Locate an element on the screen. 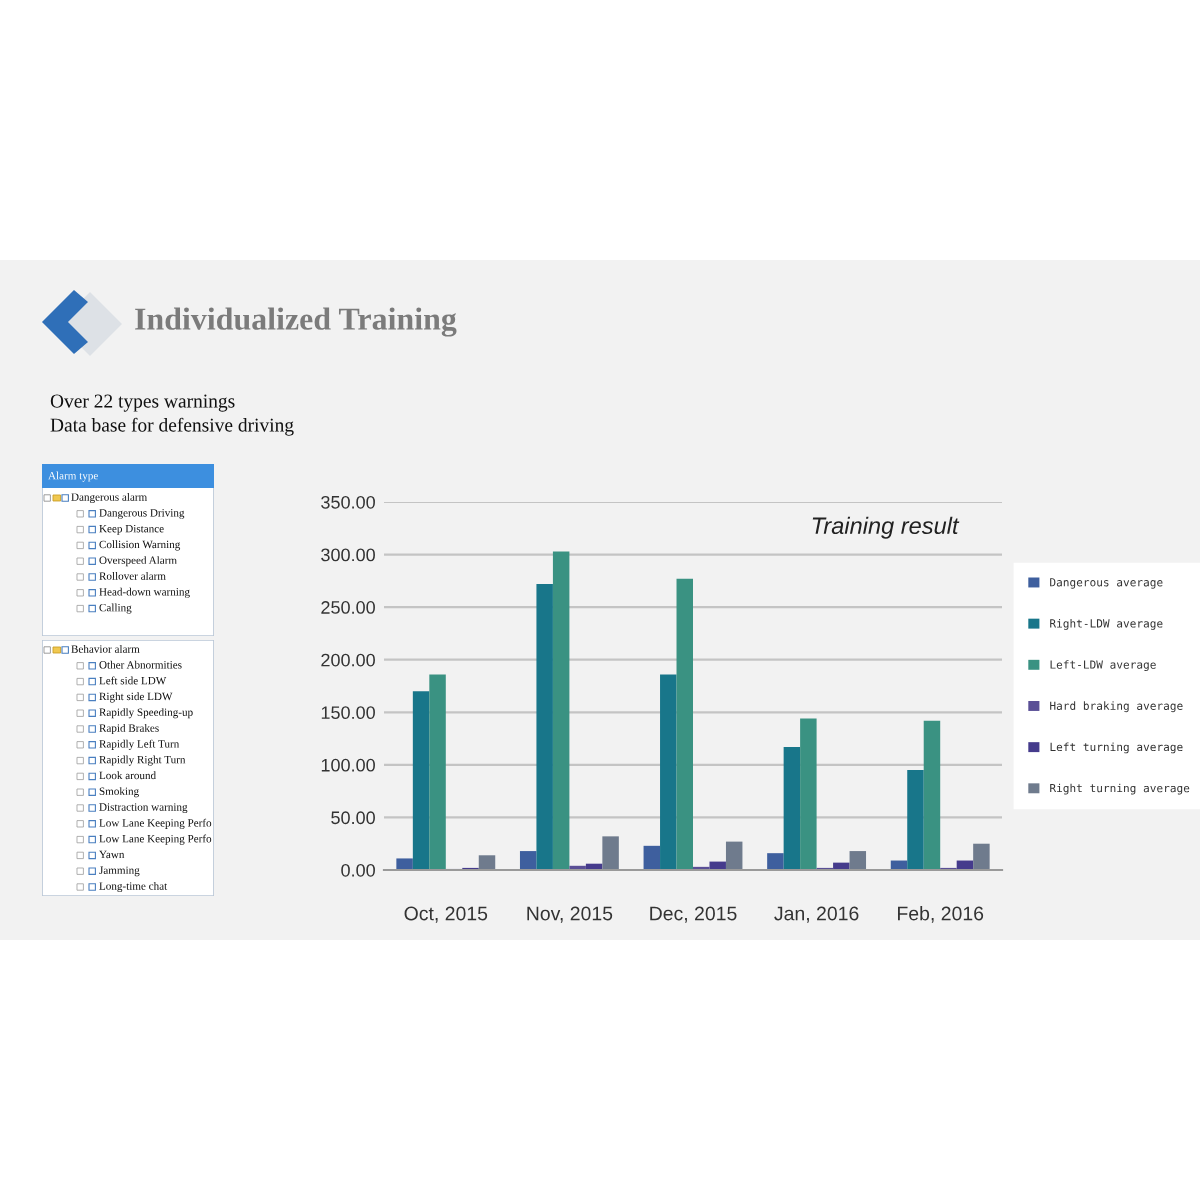 The image size is (1200, 1200). x-tick-label: Dec, 2015 is located at coordinates (693, 914).